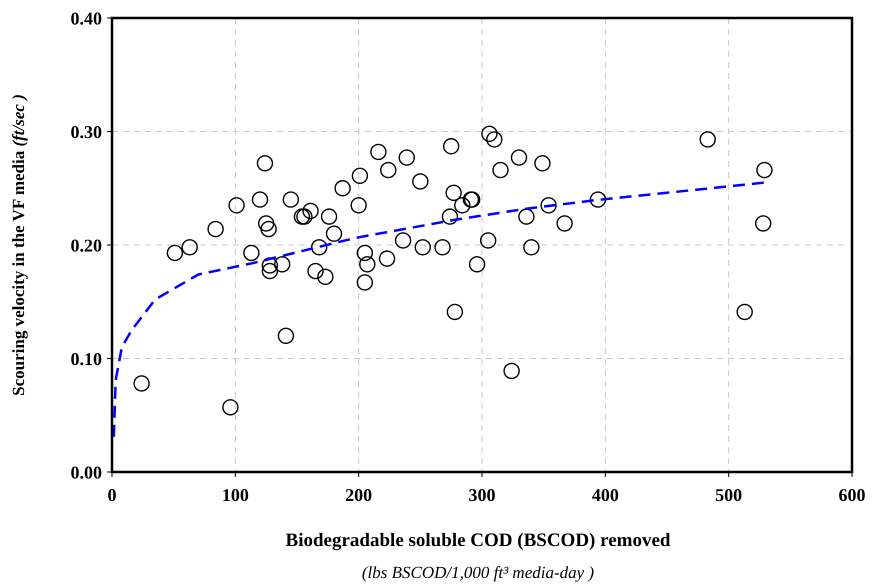  Describe the element at coordinates (86, 358) in the screenshot. I see `y-tick-label: 0.10` at that location.